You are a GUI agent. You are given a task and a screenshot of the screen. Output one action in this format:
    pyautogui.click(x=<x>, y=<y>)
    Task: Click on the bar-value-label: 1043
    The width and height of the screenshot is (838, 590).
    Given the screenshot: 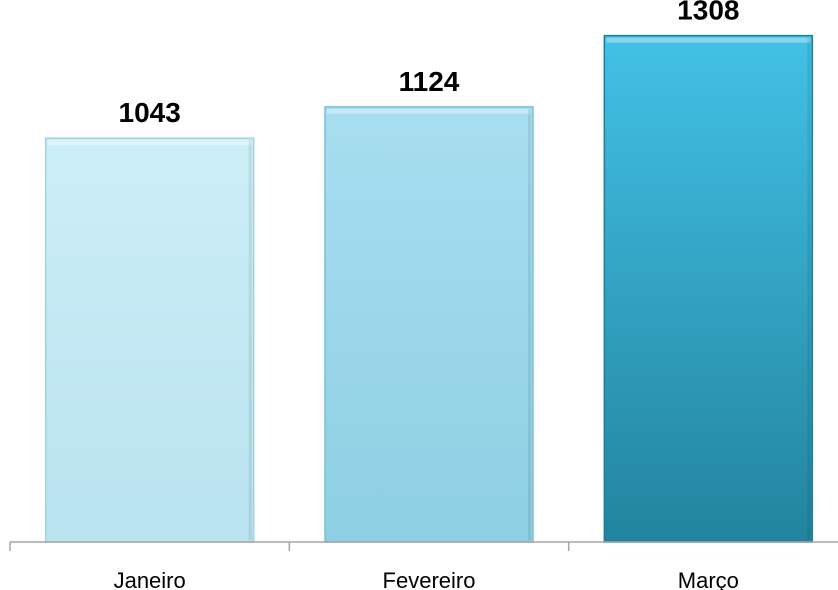 What is the action you would take?
    pyautogui.click(x=150, y=112)
    